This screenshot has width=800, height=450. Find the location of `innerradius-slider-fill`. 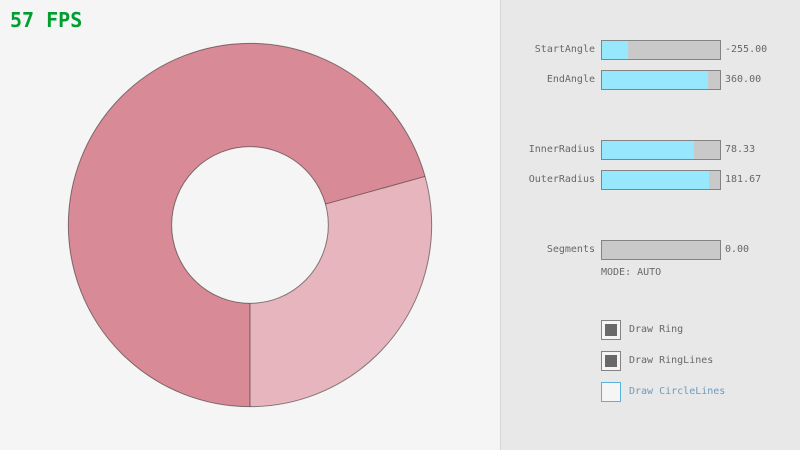

innerradius-slider-fill is located at coordinates (648, 150).